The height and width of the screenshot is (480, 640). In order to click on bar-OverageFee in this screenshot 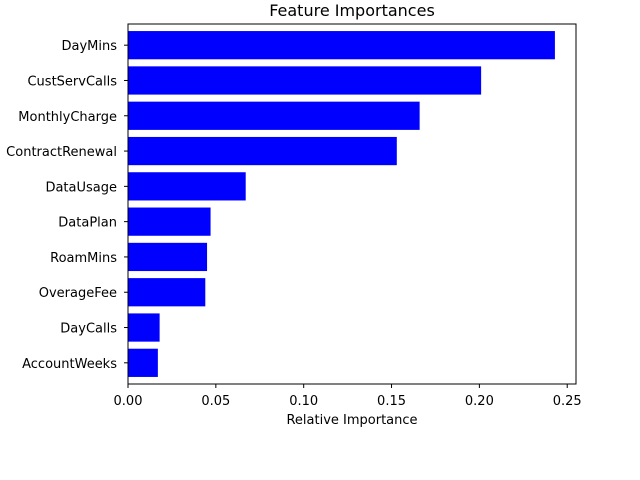, I will do `click(167, 292)`.